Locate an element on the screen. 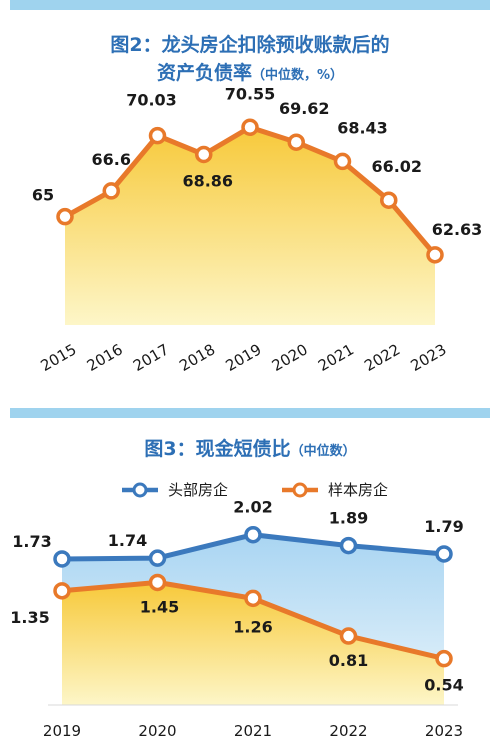  chart1-point-2018 is located at coordinates (204, 154).